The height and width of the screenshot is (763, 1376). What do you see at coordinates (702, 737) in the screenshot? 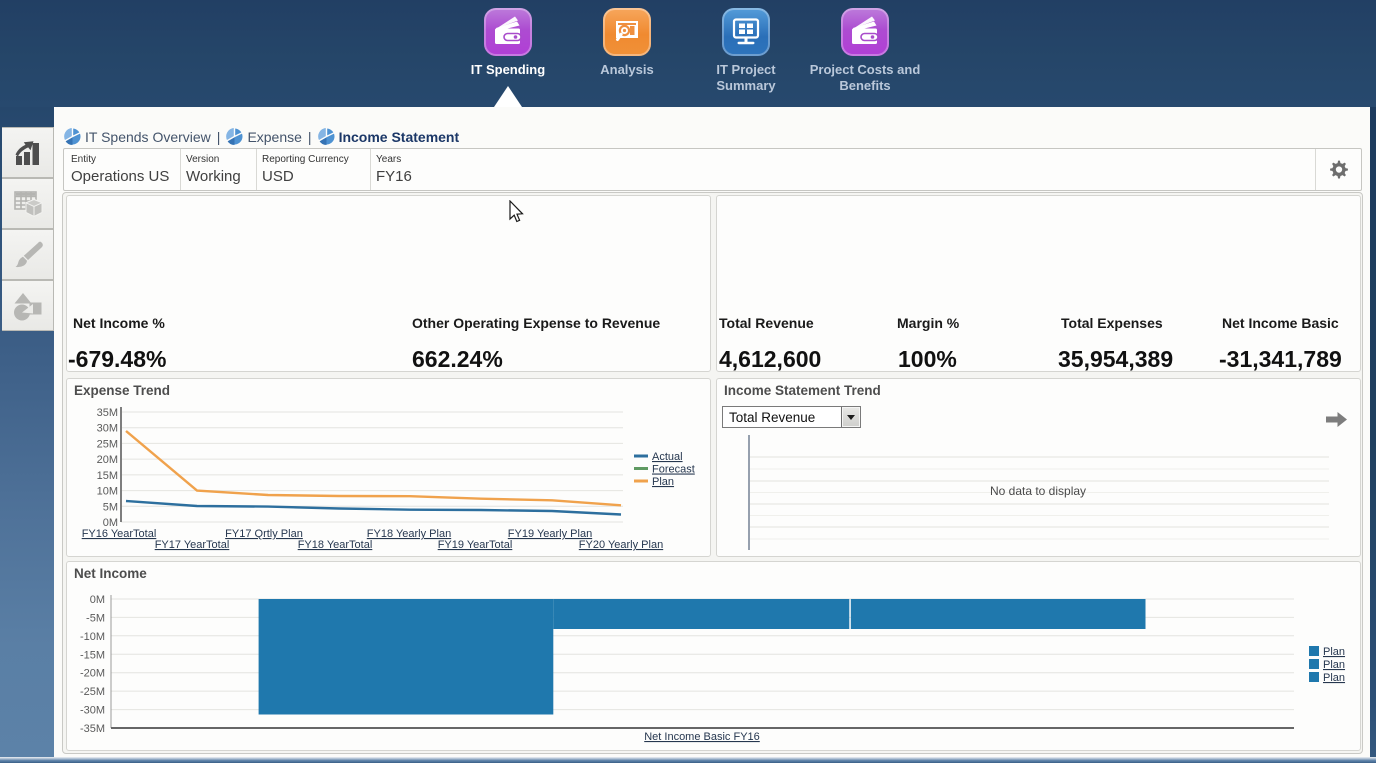
I see `svg-text: Net Income Basic FY16` at bounding box center [702, 737].